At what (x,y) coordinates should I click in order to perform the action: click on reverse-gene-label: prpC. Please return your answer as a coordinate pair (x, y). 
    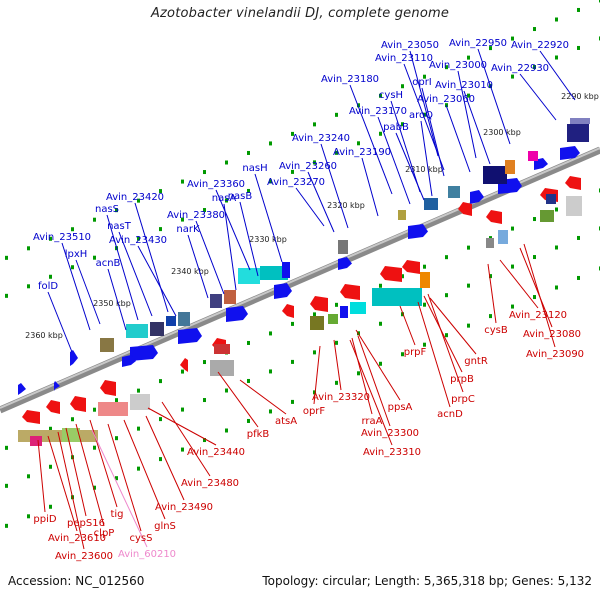
    Looking at the image, I should click on (463, 399).